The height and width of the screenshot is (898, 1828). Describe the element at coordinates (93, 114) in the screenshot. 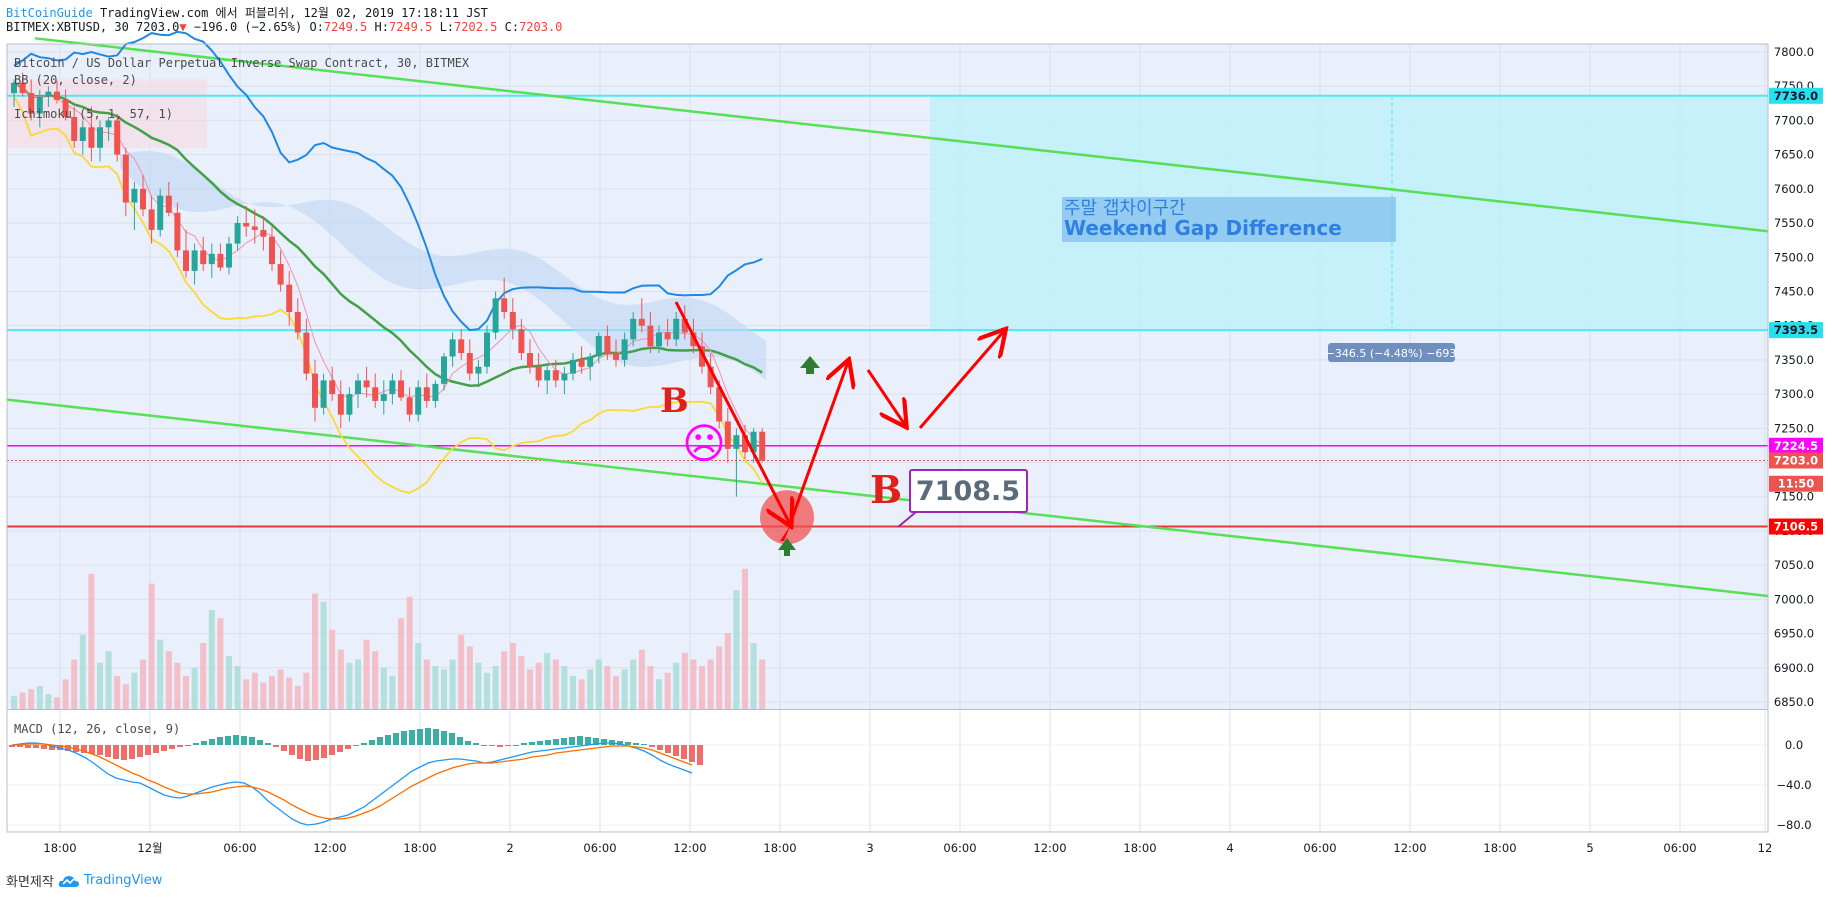

I see `ichimoku-legend: Ichimoku (5, 1, 57, 1)` at that location.